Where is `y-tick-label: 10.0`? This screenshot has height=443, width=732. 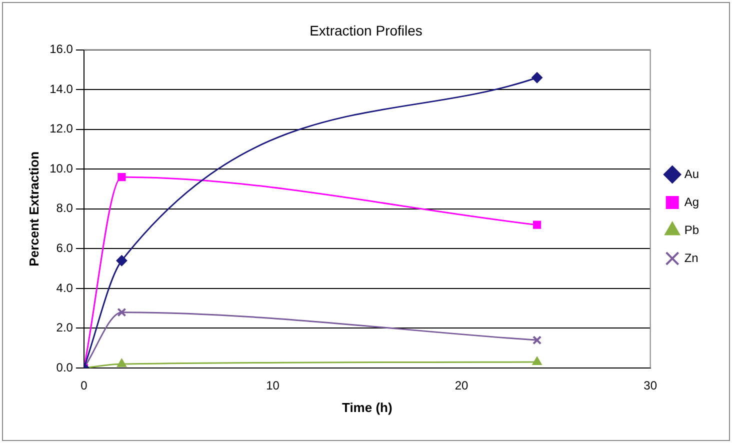
y-tick-label: 10.0 is located at coordinates (62, 168).